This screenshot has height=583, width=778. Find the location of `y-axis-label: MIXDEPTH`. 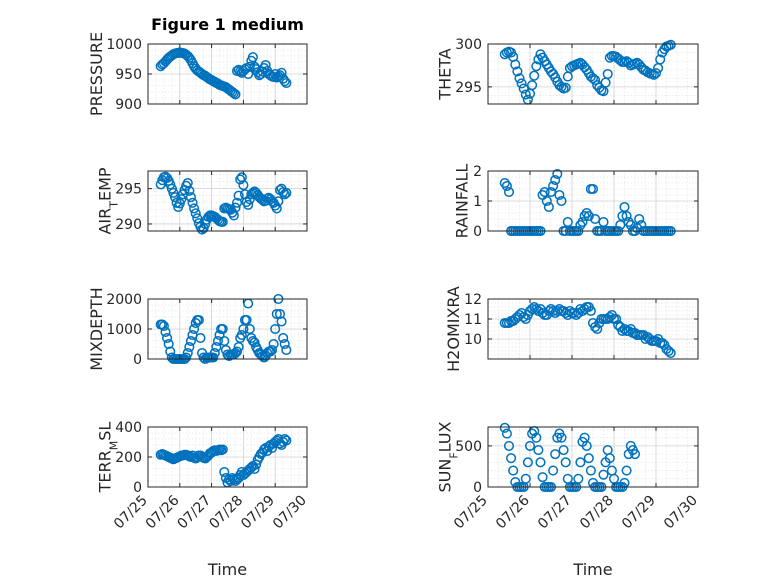

y-axis-label: MIXDEPTH is located at coordinates (96, 328).